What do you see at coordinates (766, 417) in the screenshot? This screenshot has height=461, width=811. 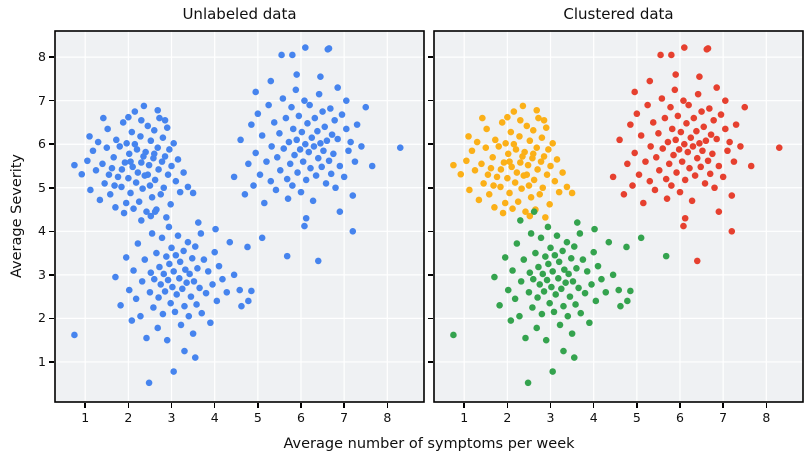 I see `x-tick-label: 8` at bounding box center [766, 417].